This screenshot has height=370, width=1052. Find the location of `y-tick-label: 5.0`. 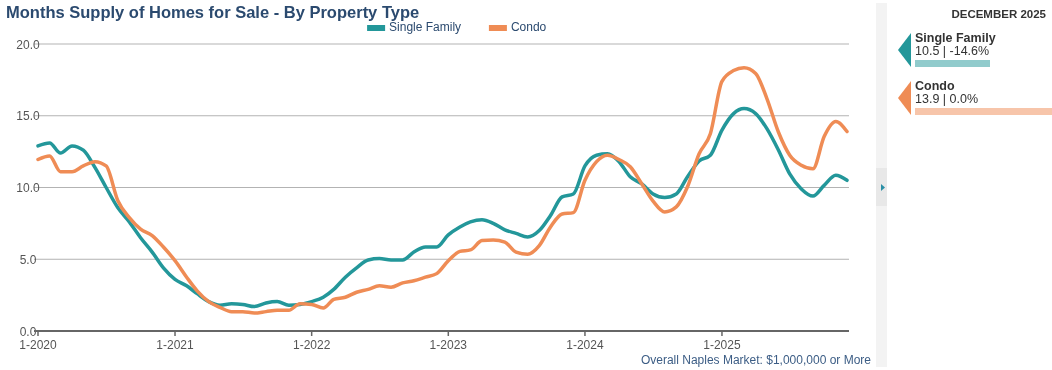

y-tick-label: 5.0 is located at coordinates (28, 259).